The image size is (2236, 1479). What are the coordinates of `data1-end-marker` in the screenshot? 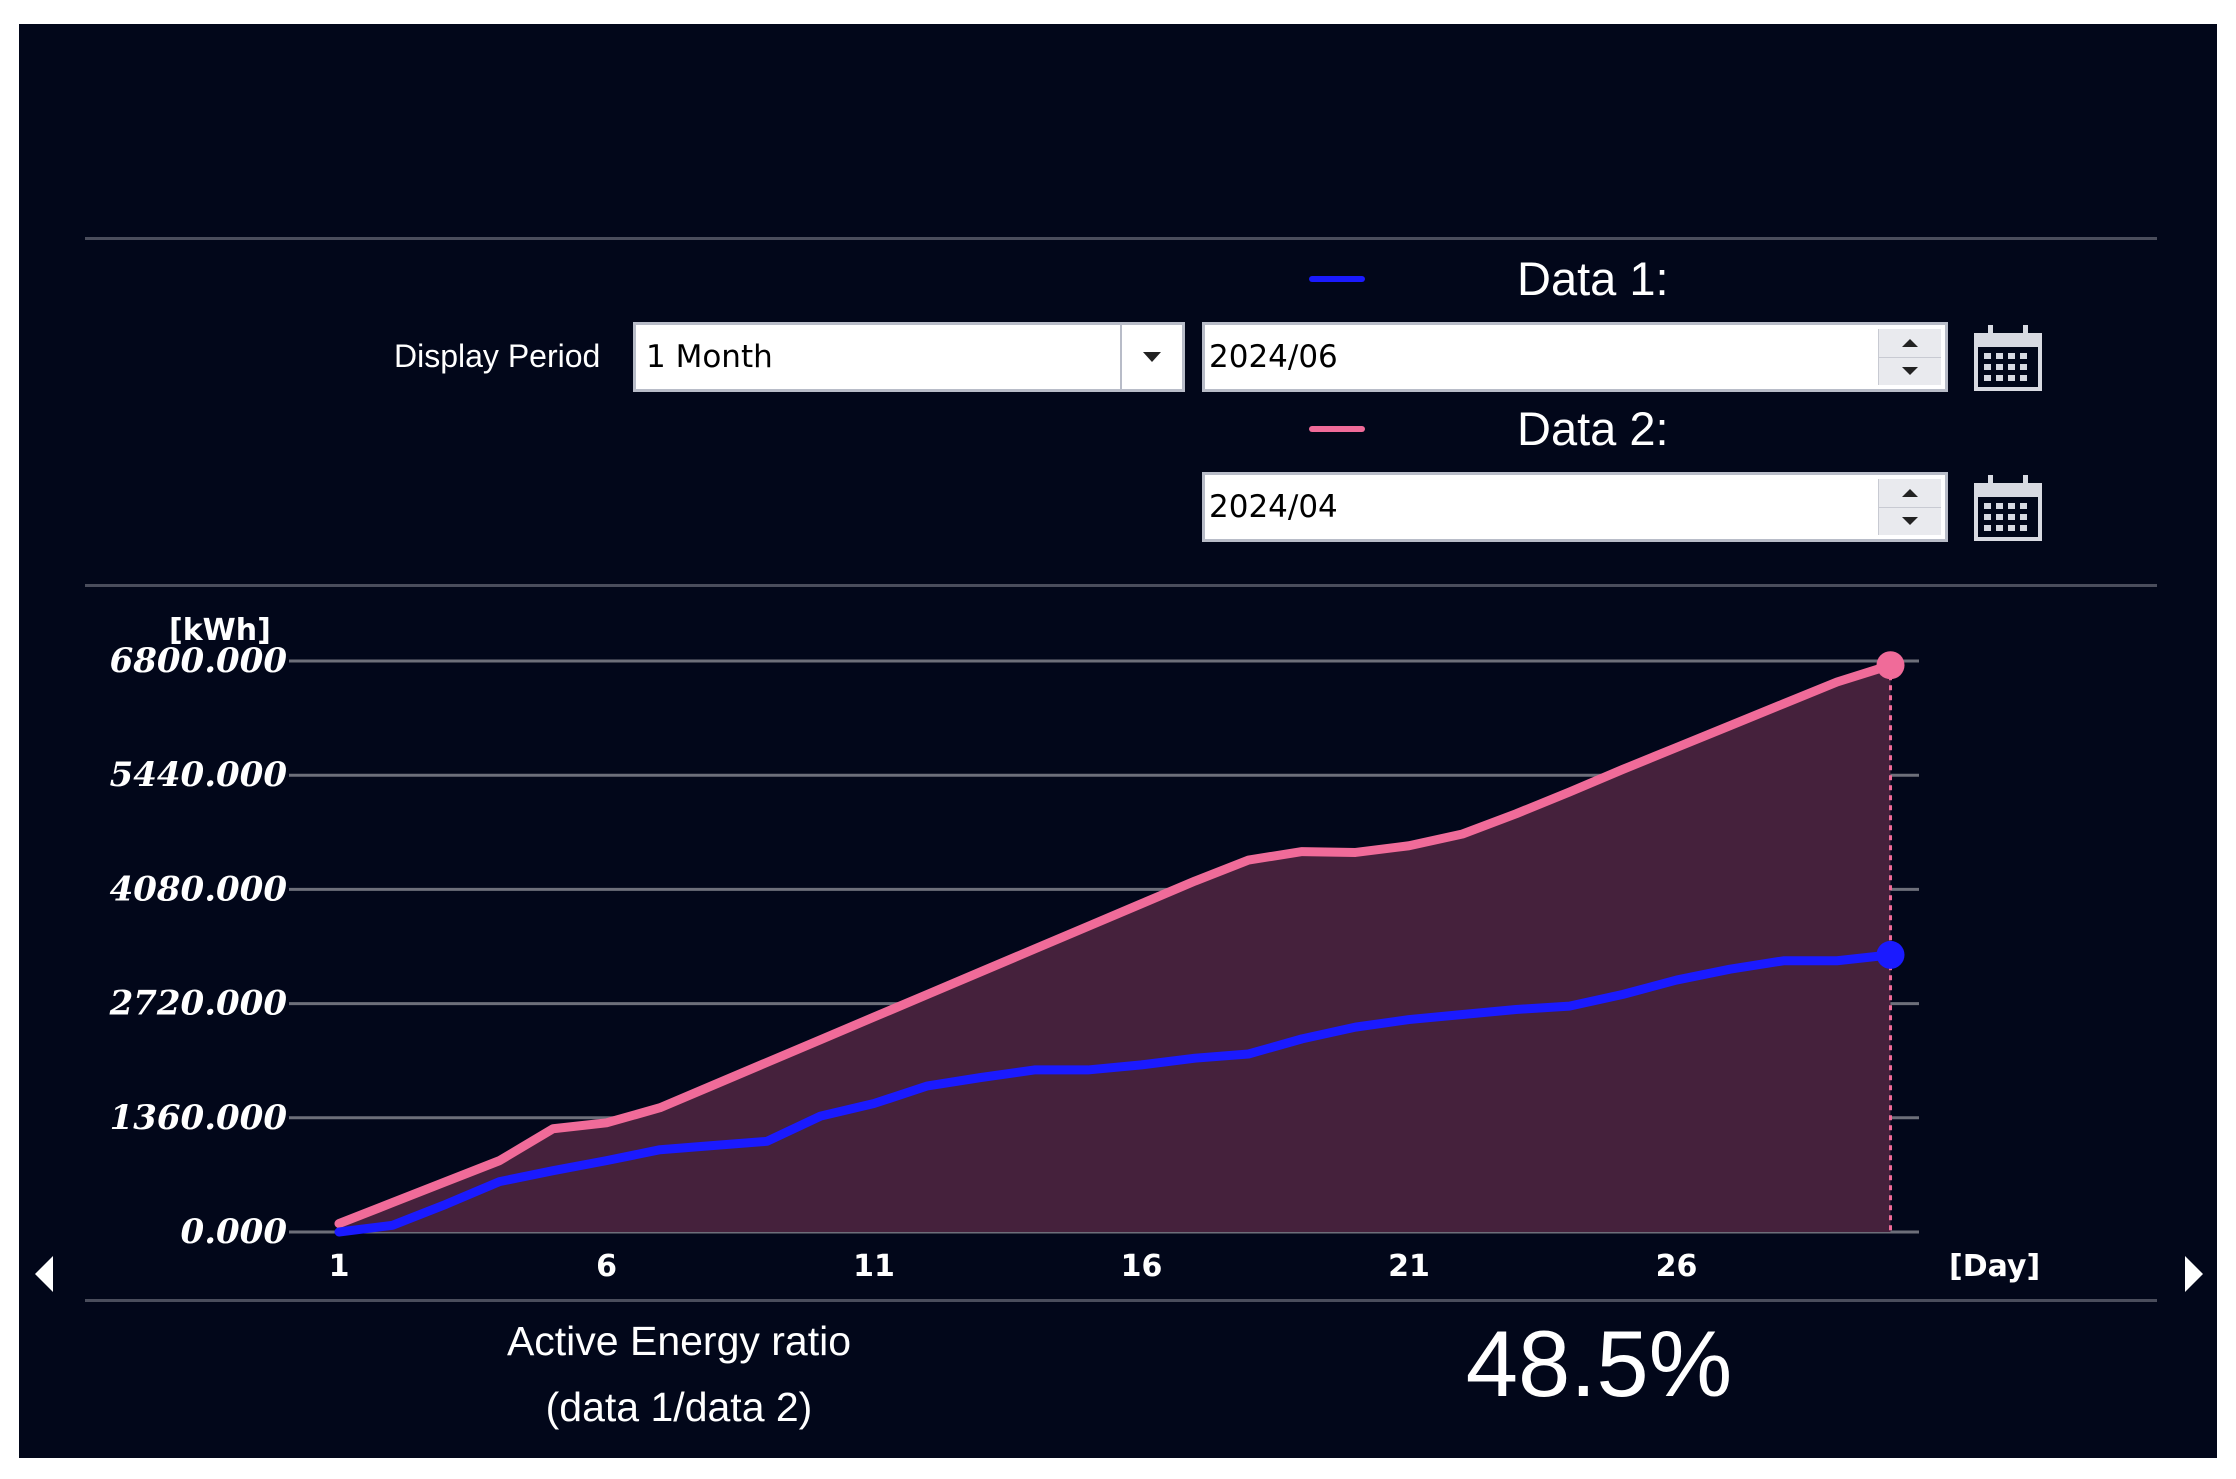 It's located at (1890, 954).